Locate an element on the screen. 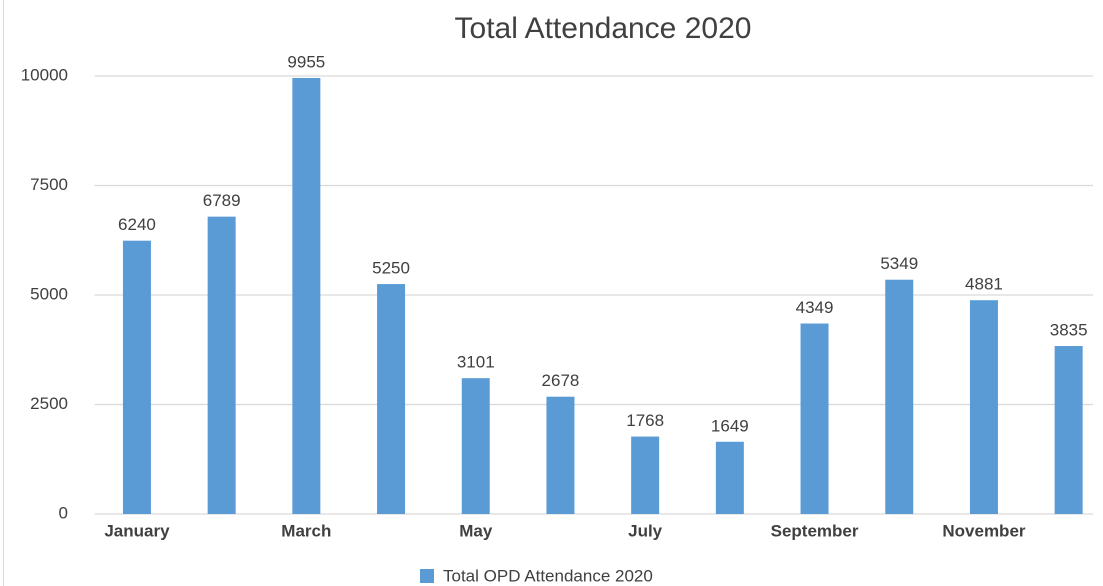 This screenshot has height=586, width=1103. data-label: 6240 is located at coordinates (137, 224).